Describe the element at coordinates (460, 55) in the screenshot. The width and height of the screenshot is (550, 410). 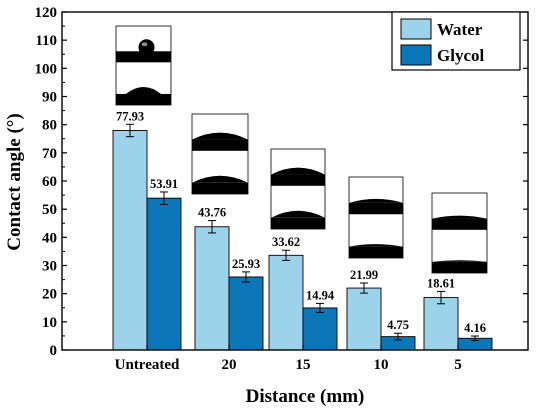
I see `legend-label-glycol: Glycol` at that location.